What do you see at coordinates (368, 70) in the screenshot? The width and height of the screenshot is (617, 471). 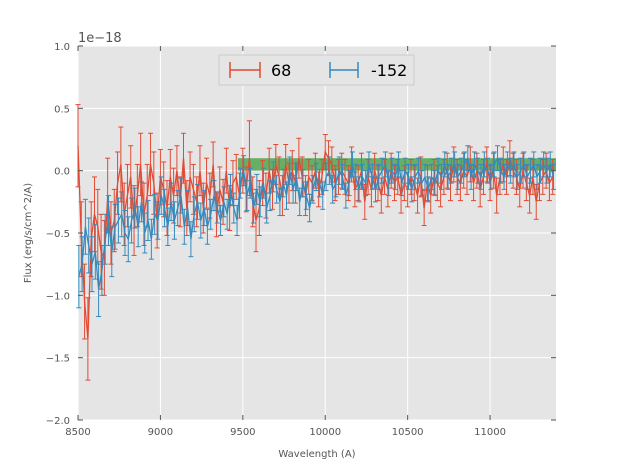 I see `legend-entry-neg152: -152` at bounding box center [368, 70].